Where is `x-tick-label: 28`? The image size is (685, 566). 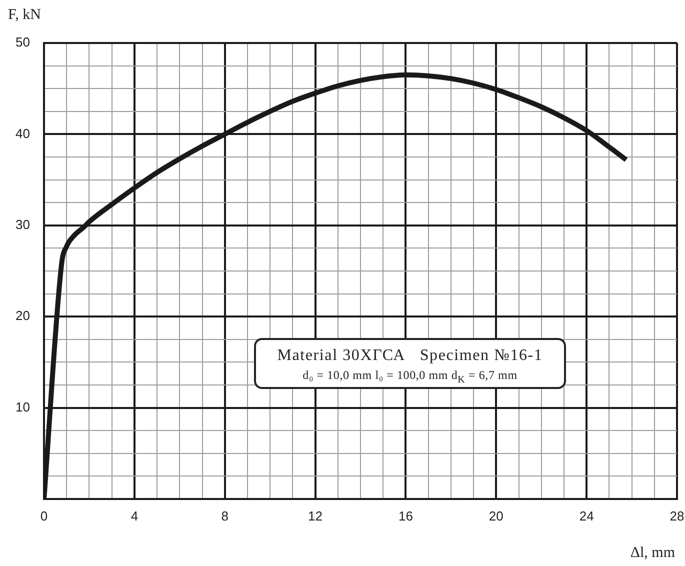 x-tick-label: 28 is located at coordinates (677, 516).